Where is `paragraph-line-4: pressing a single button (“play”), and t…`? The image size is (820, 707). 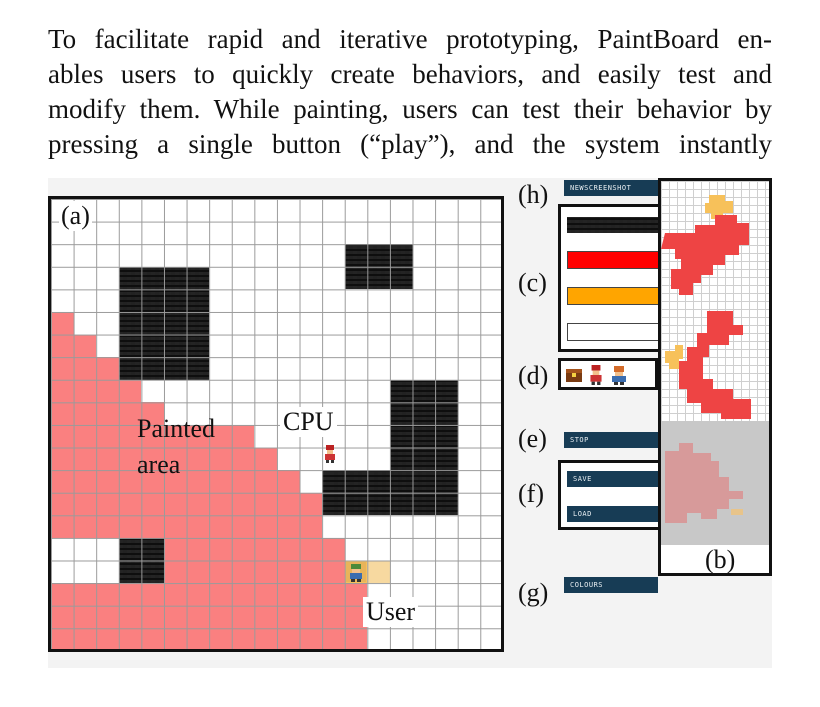
paragraph-line-4: pressing a single button (“play”), and t… is located at coordinates (410, 144).